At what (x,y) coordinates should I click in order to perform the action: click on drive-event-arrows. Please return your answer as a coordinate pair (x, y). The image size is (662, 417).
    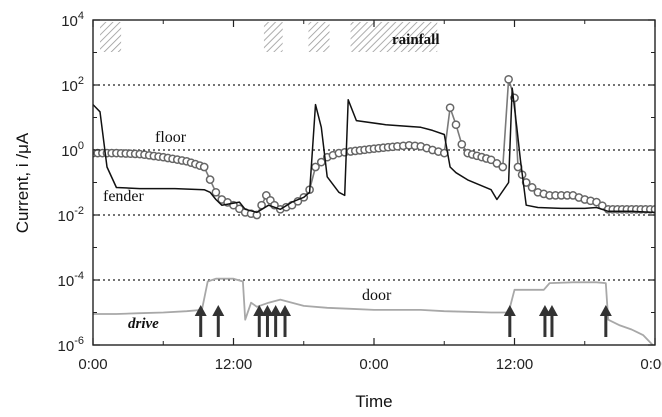
    Looking at the image, I should click on (403, 321).